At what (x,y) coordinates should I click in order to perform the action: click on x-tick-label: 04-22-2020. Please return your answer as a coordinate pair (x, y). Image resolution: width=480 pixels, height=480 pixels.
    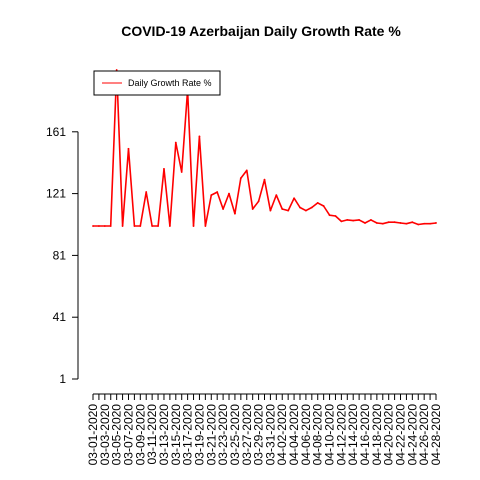
    Looking at the image, I should click on (401, 435).